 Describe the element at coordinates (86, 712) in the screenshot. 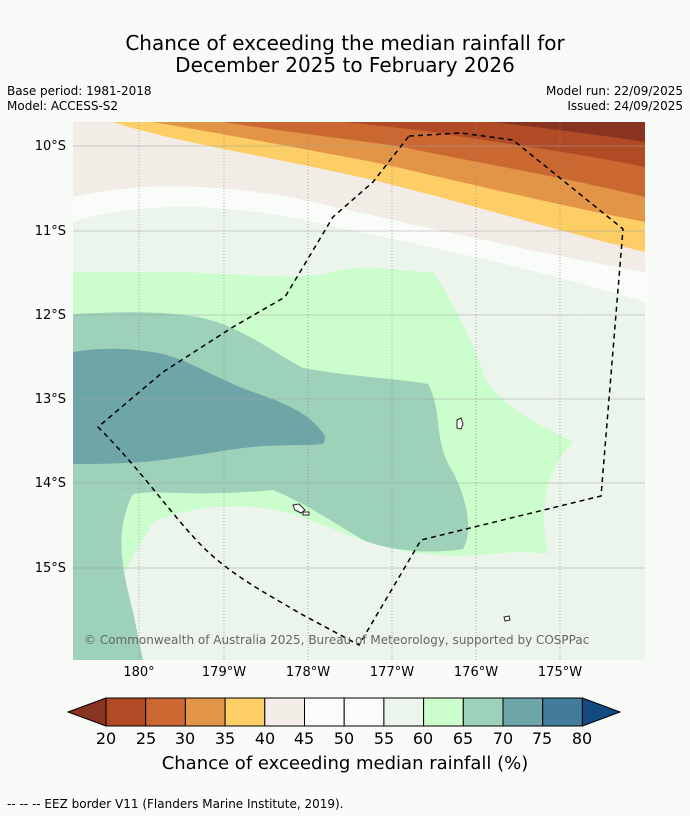

I see `colorbar-extend-low` at that location.